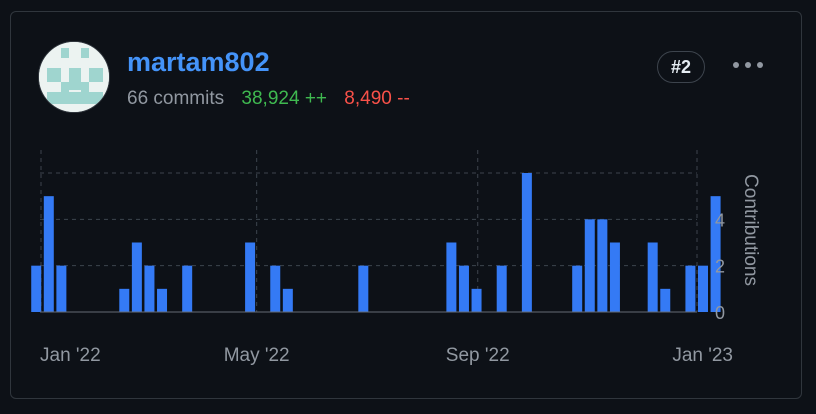  I want to click on commits-count: 66 commits, so click(176, 98).